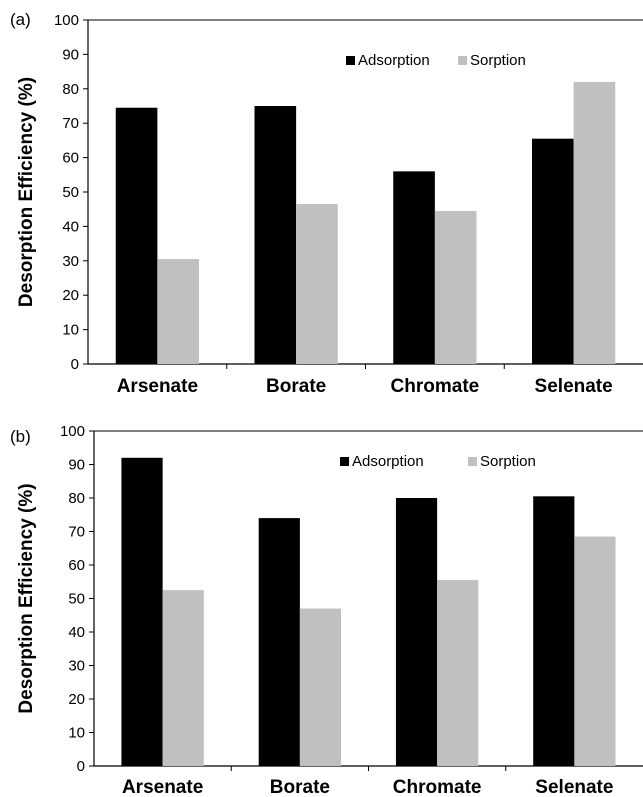 Image resolution: width=643 pixels, height=797 pixels. Describe the element at coordinates (20, 436) in the screenshot. I see `panel-label: (b)` at that location.